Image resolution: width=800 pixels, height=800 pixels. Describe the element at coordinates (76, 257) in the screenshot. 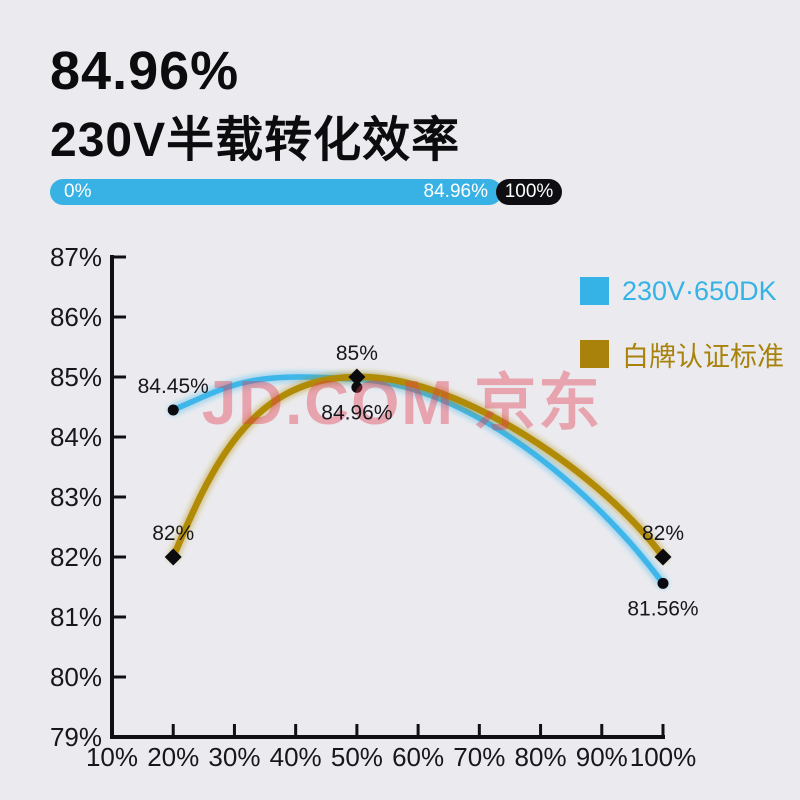

I see `svg-text: 87%` at that location.